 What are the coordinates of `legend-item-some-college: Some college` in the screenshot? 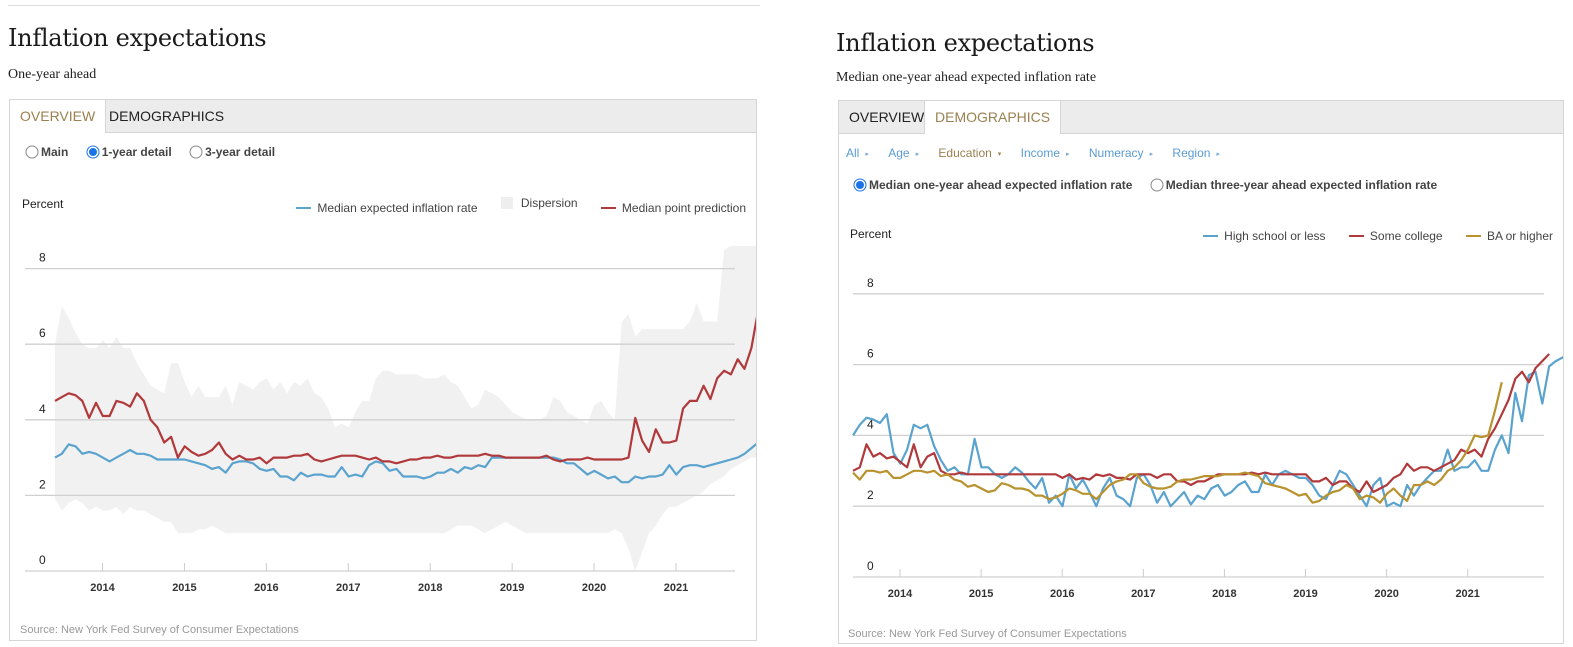 It's located at (1395, 236).